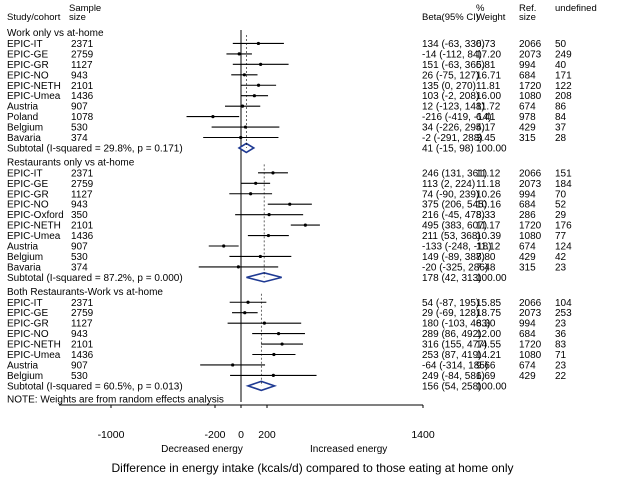 The width and height of the screenshot is (625, 480). What do you see at coordinates (453, 215) in the screenshot?
I see `beta-ci: 216 (-45, 478)` at bounding box center [453, 215].